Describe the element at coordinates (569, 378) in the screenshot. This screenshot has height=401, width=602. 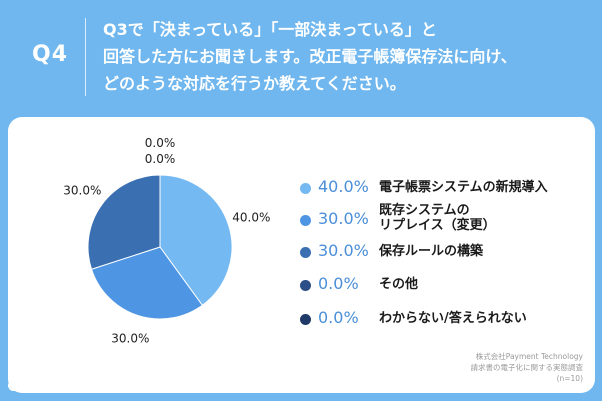
I see `source-line: (n=10)` at that location.